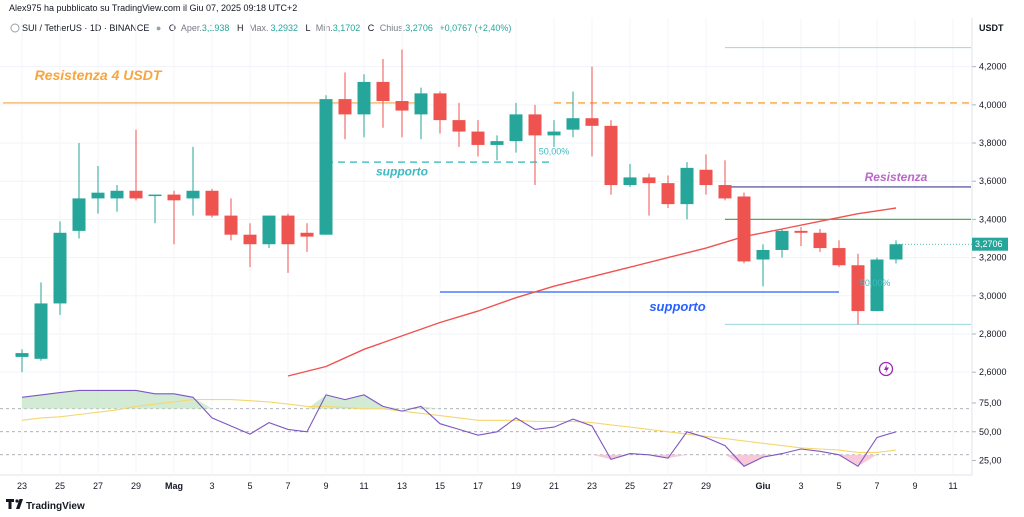 This screenshot has height=517, width=1024. Describe the element at coordinates (22, 486) in the screenshot. I see `time-tick-label: 23` at that location.